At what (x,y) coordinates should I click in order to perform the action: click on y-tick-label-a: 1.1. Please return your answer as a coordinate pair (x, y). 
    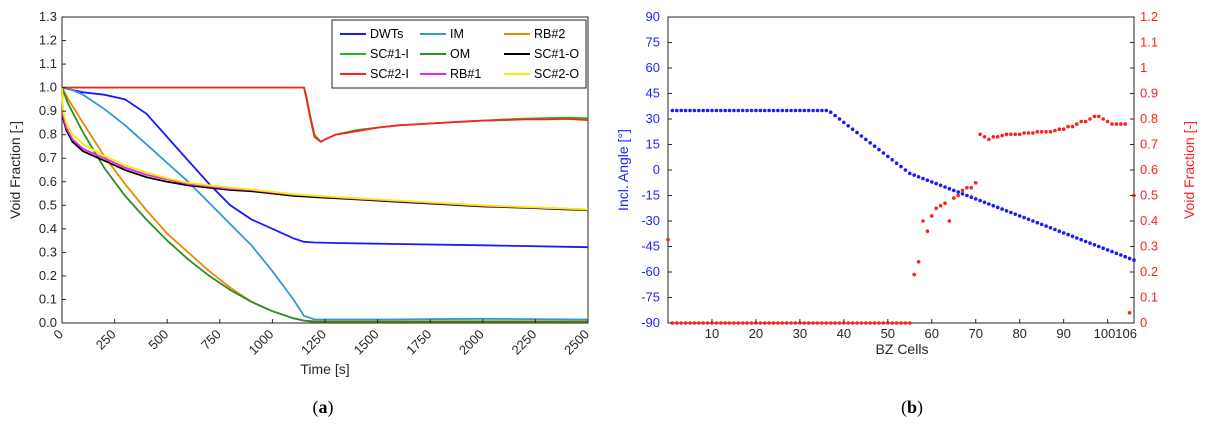
    Looking at the image, I should click on (48, 63).